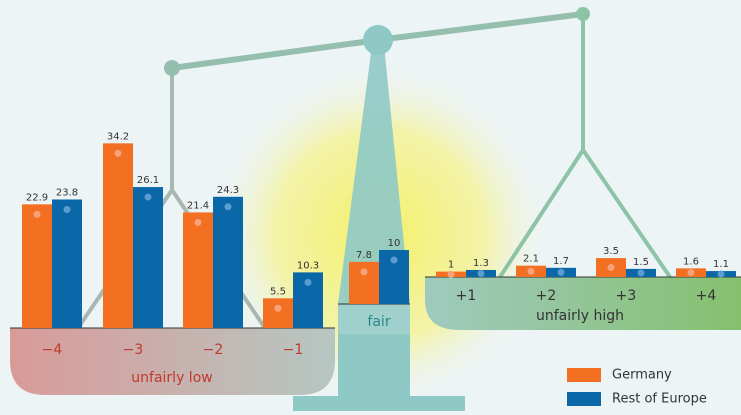 This screenshot has height=415, width=741. Describe the element at coordinates (378, 322) in the screenshot. I see `x-tick-label: fair` at that location.